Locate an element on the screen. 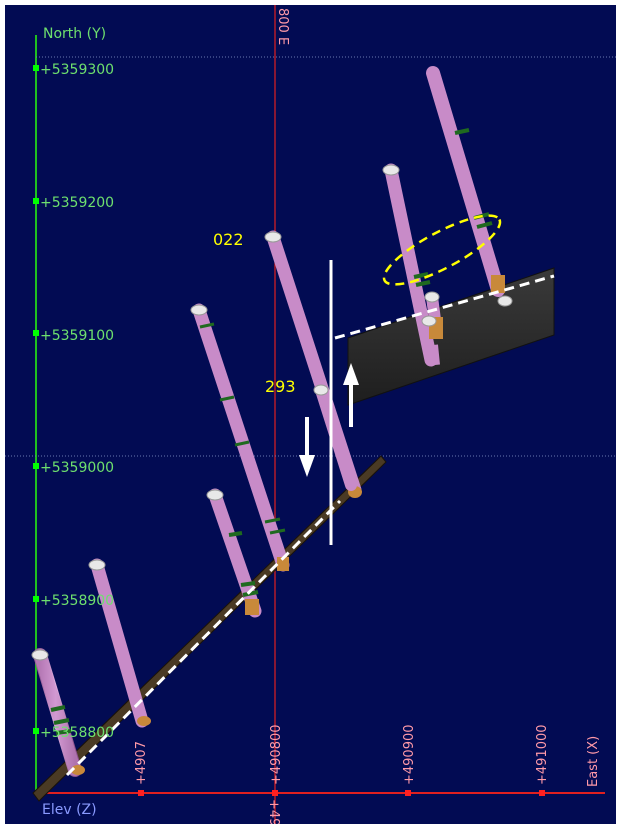 Image resolution: width=626 pixels, height=829 pixels. east-tick-label: +4907 is located at coordinates (141, 763).